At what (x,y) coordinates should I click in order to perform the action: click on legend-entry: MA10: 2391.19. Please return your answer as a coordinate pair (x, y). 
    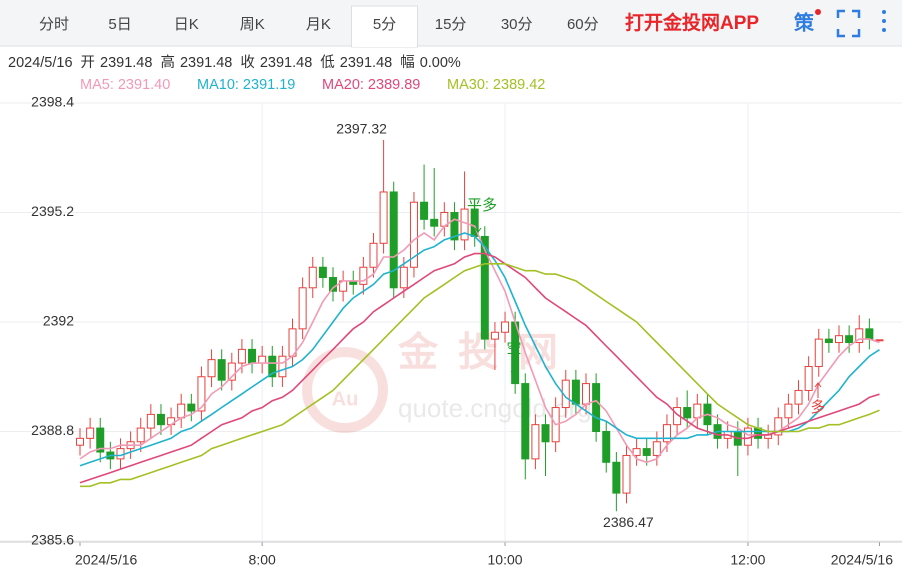
    Looking at the image, I should click on (246, 85).